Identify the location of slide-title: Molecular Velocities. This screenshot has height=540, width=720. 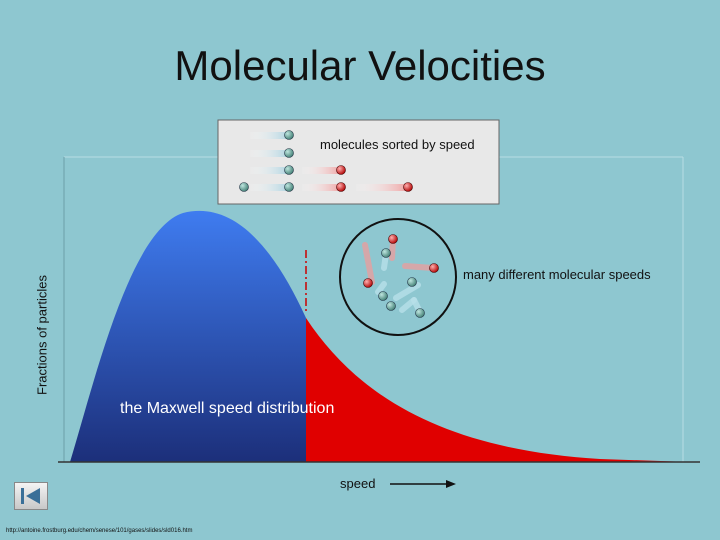
(360, 65).